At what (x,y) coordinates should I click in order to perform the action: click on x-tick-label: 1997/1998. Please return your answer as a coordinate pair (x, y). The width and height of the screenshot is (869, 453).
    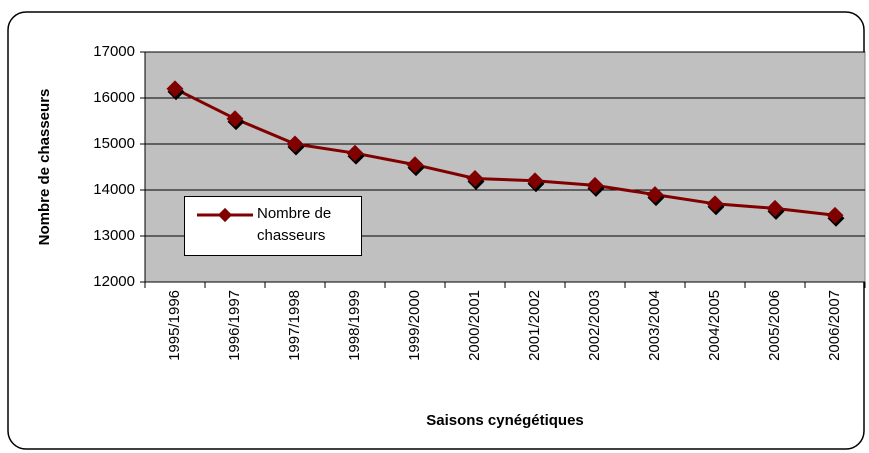
    Looking at the image, I should click on (294, 325).